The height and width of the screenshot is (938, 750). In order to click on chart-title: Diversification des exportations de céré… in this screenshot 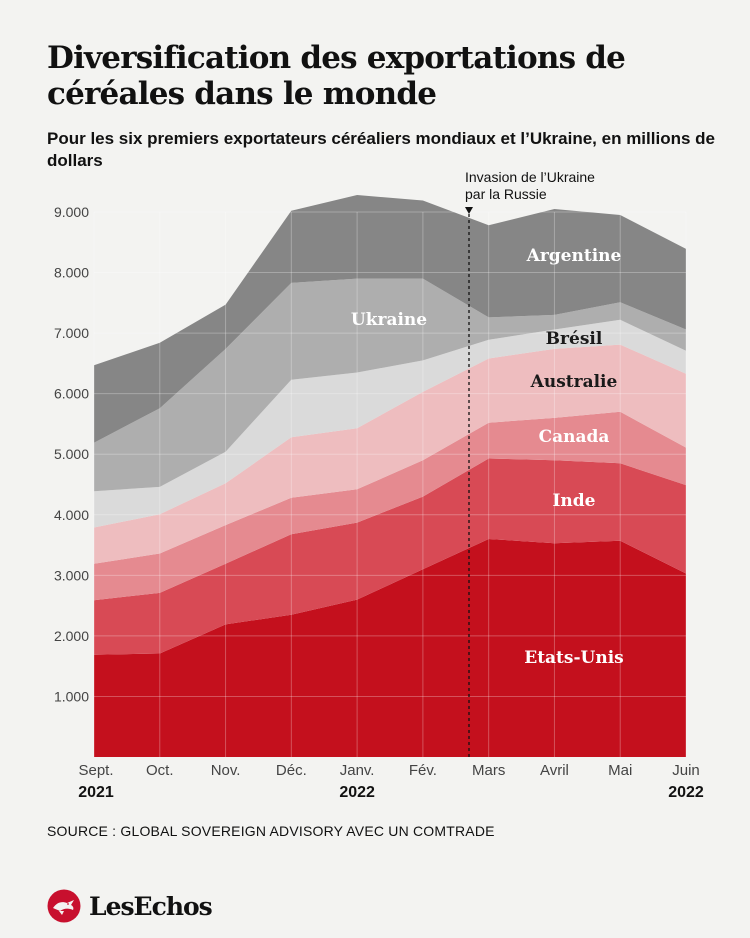, I will do `click(336, 76)`.